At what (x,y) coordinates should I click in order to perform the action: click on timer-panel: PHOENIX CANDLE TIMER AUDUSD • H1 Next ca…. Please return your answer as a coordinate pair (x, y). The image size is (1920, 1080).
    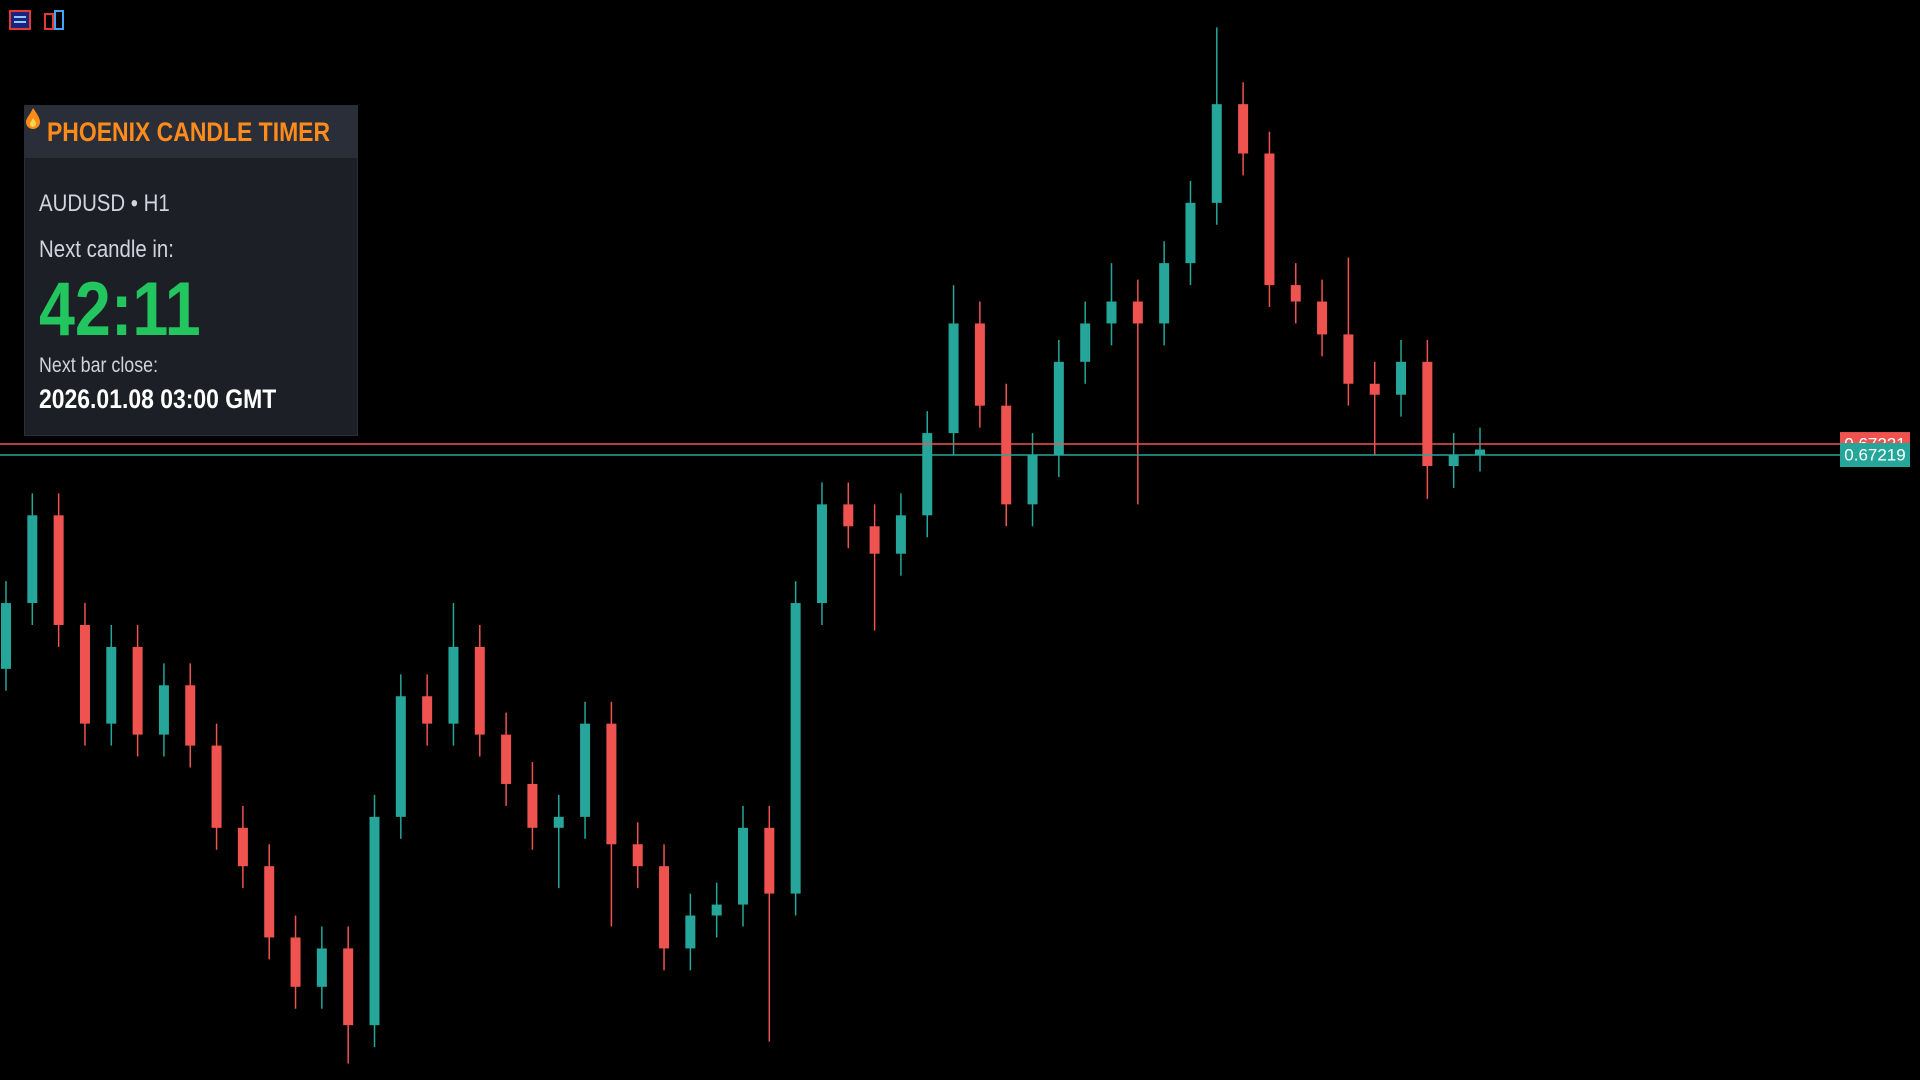
    Looking at the image, I should click on (191, 270).